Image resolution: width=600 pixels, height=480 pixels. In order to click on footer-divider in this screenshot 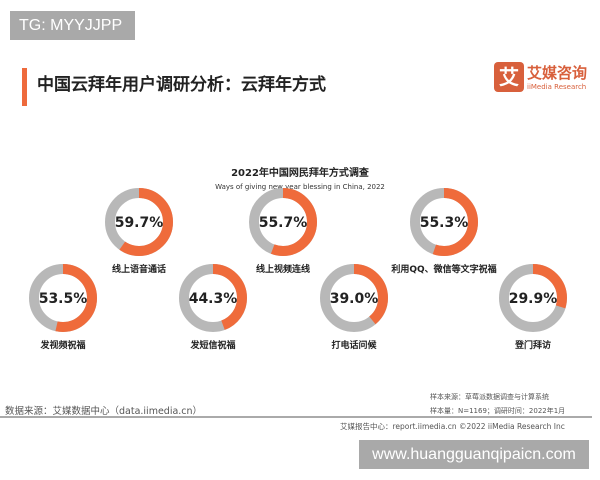, I will do `click(296, 417)`.